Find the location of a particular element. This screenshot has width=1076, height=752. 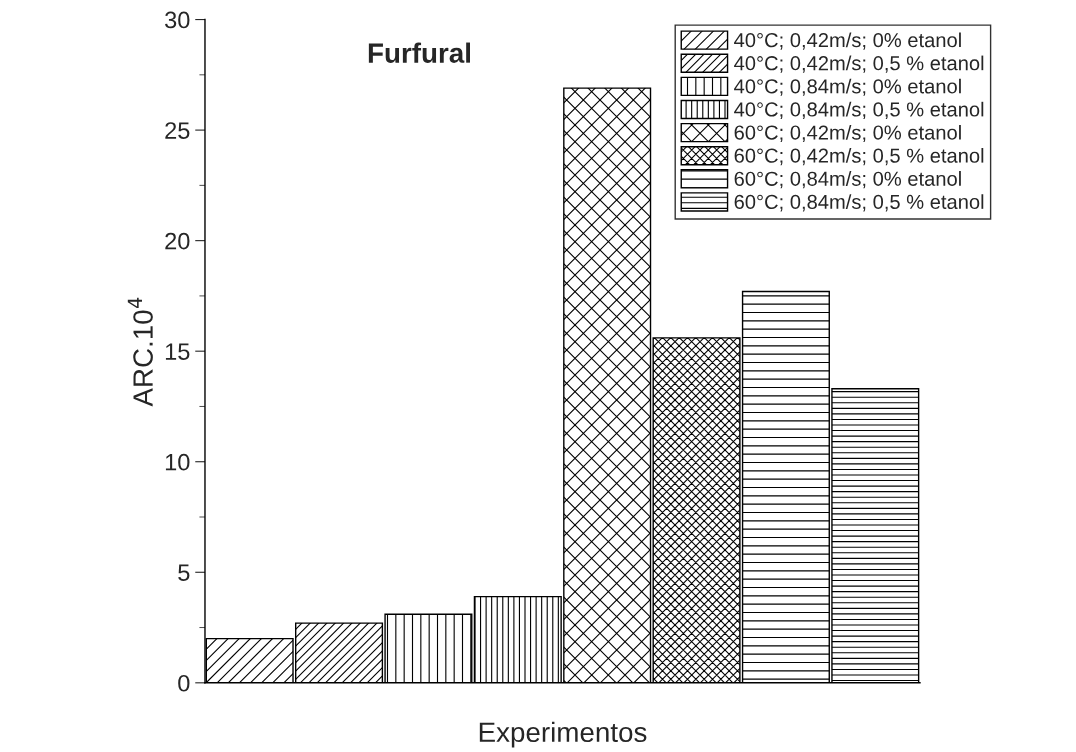

y-tick-label: 15 is located at coordinates (177, 351).